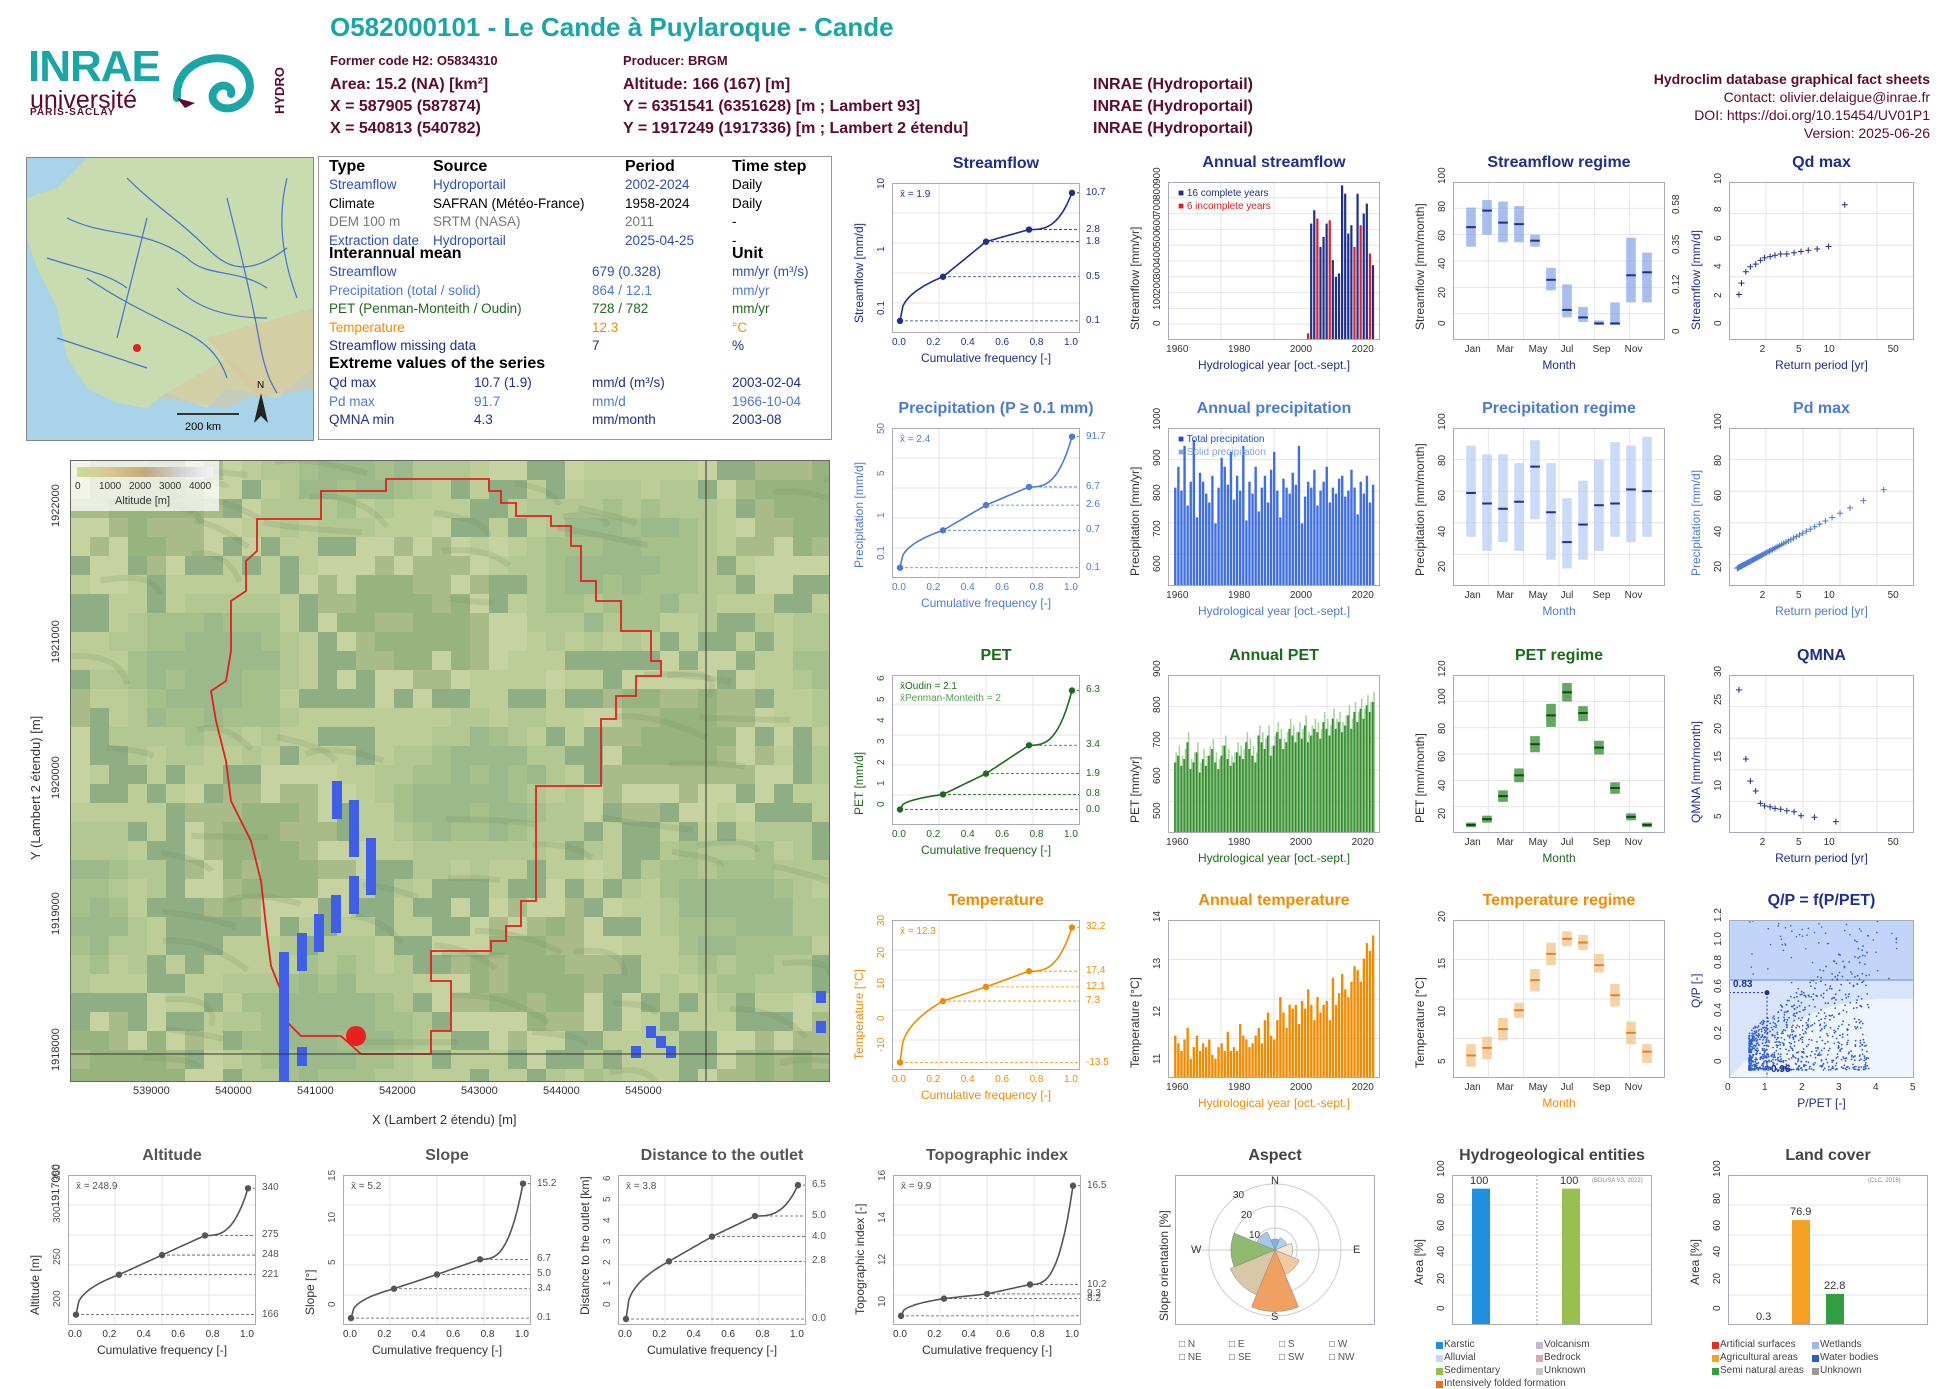  What do you see at coordinates (1503, 498) in the screenshot?
I see `regime-box` at bounding box center [1503, 498].